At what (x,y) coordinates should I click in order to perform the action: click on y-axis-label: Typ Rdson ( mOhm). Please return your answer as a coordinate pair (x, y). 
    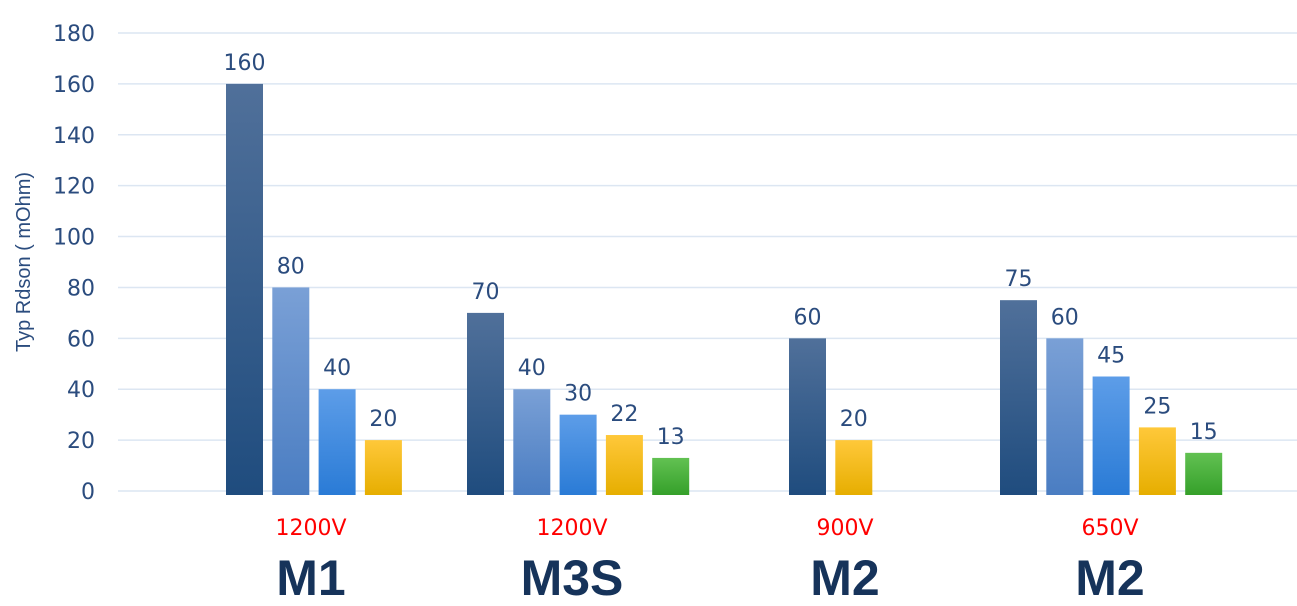
    Looking at the image, I should click on (24, 262).